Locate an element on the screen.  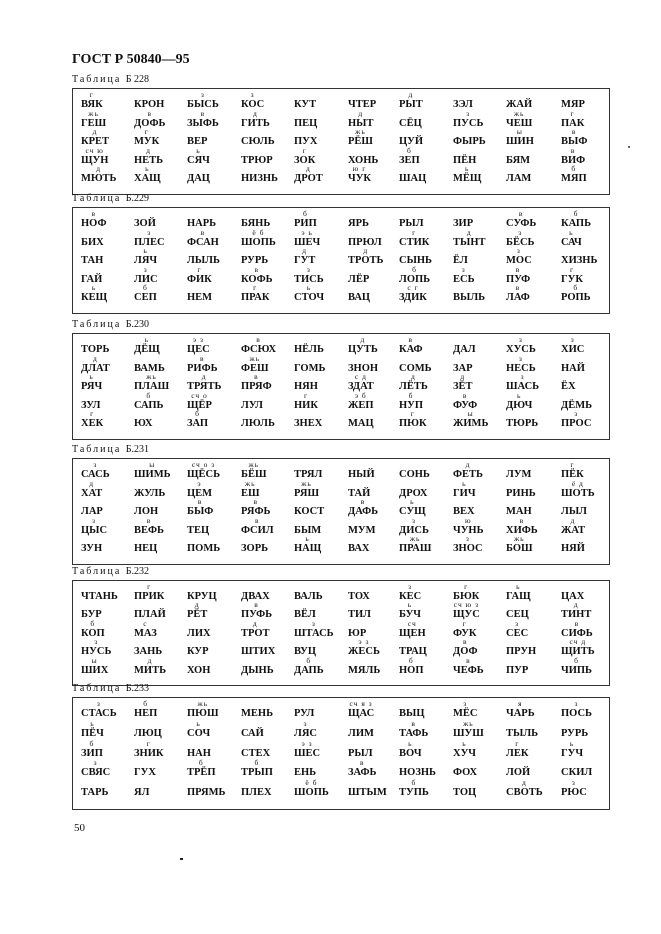
syllable-word: МЕНЬ is located at coordinates (257, 713).